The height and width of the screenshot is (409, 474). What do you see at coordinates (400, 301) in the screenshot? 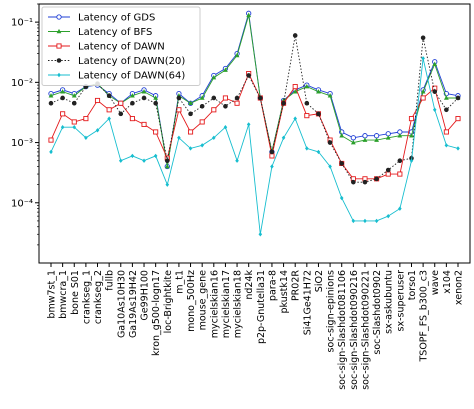
I see `x-tick-label: sx-superuser` at bounding box center [400, 301].